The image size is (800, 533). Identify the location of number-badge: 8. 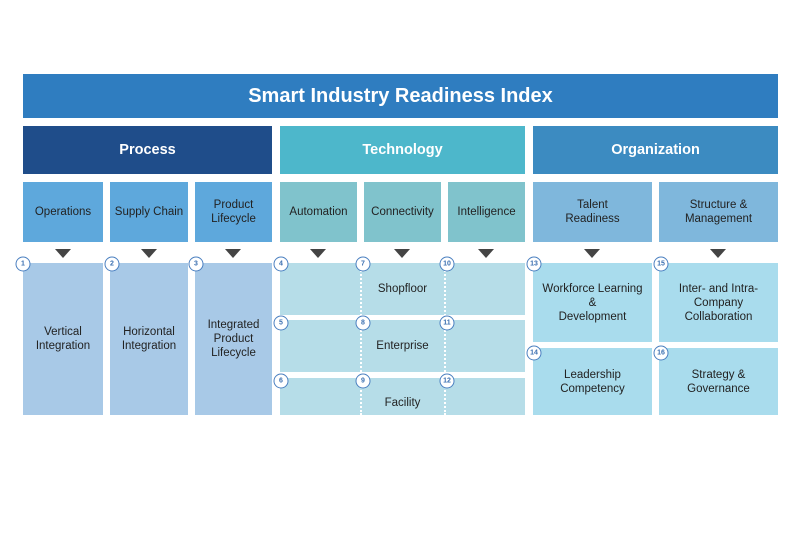
(363, 323).